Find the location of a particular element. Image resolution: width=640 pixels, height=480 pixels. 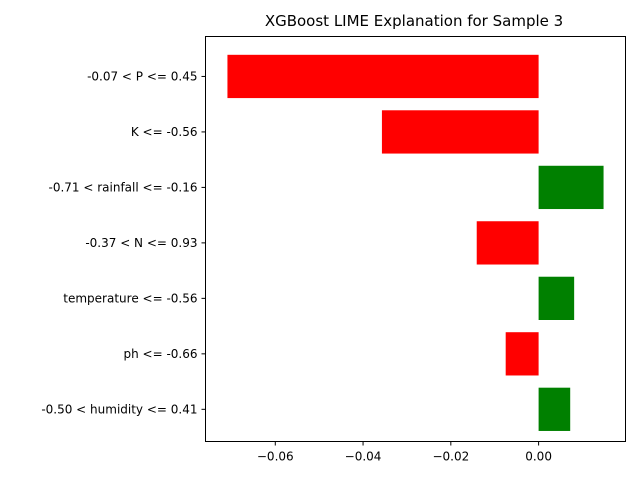

y-tick-label: temperature <= -0.56 is located at coordinates (130, 298).